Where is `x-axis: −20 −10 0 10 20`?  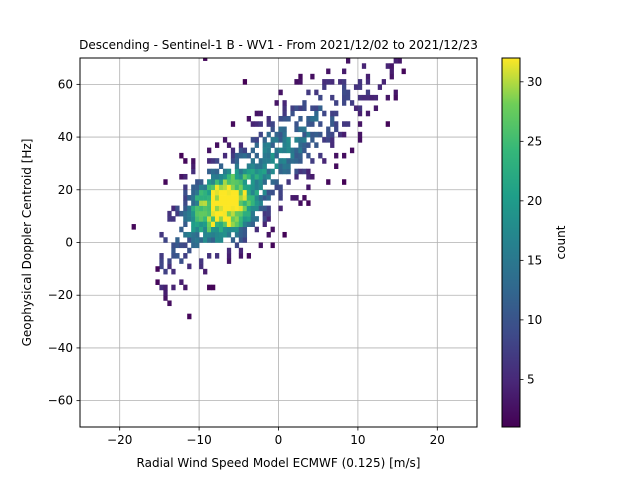
x-axis: −20 −10 0 10 20 is located at coordinates (276, 437).